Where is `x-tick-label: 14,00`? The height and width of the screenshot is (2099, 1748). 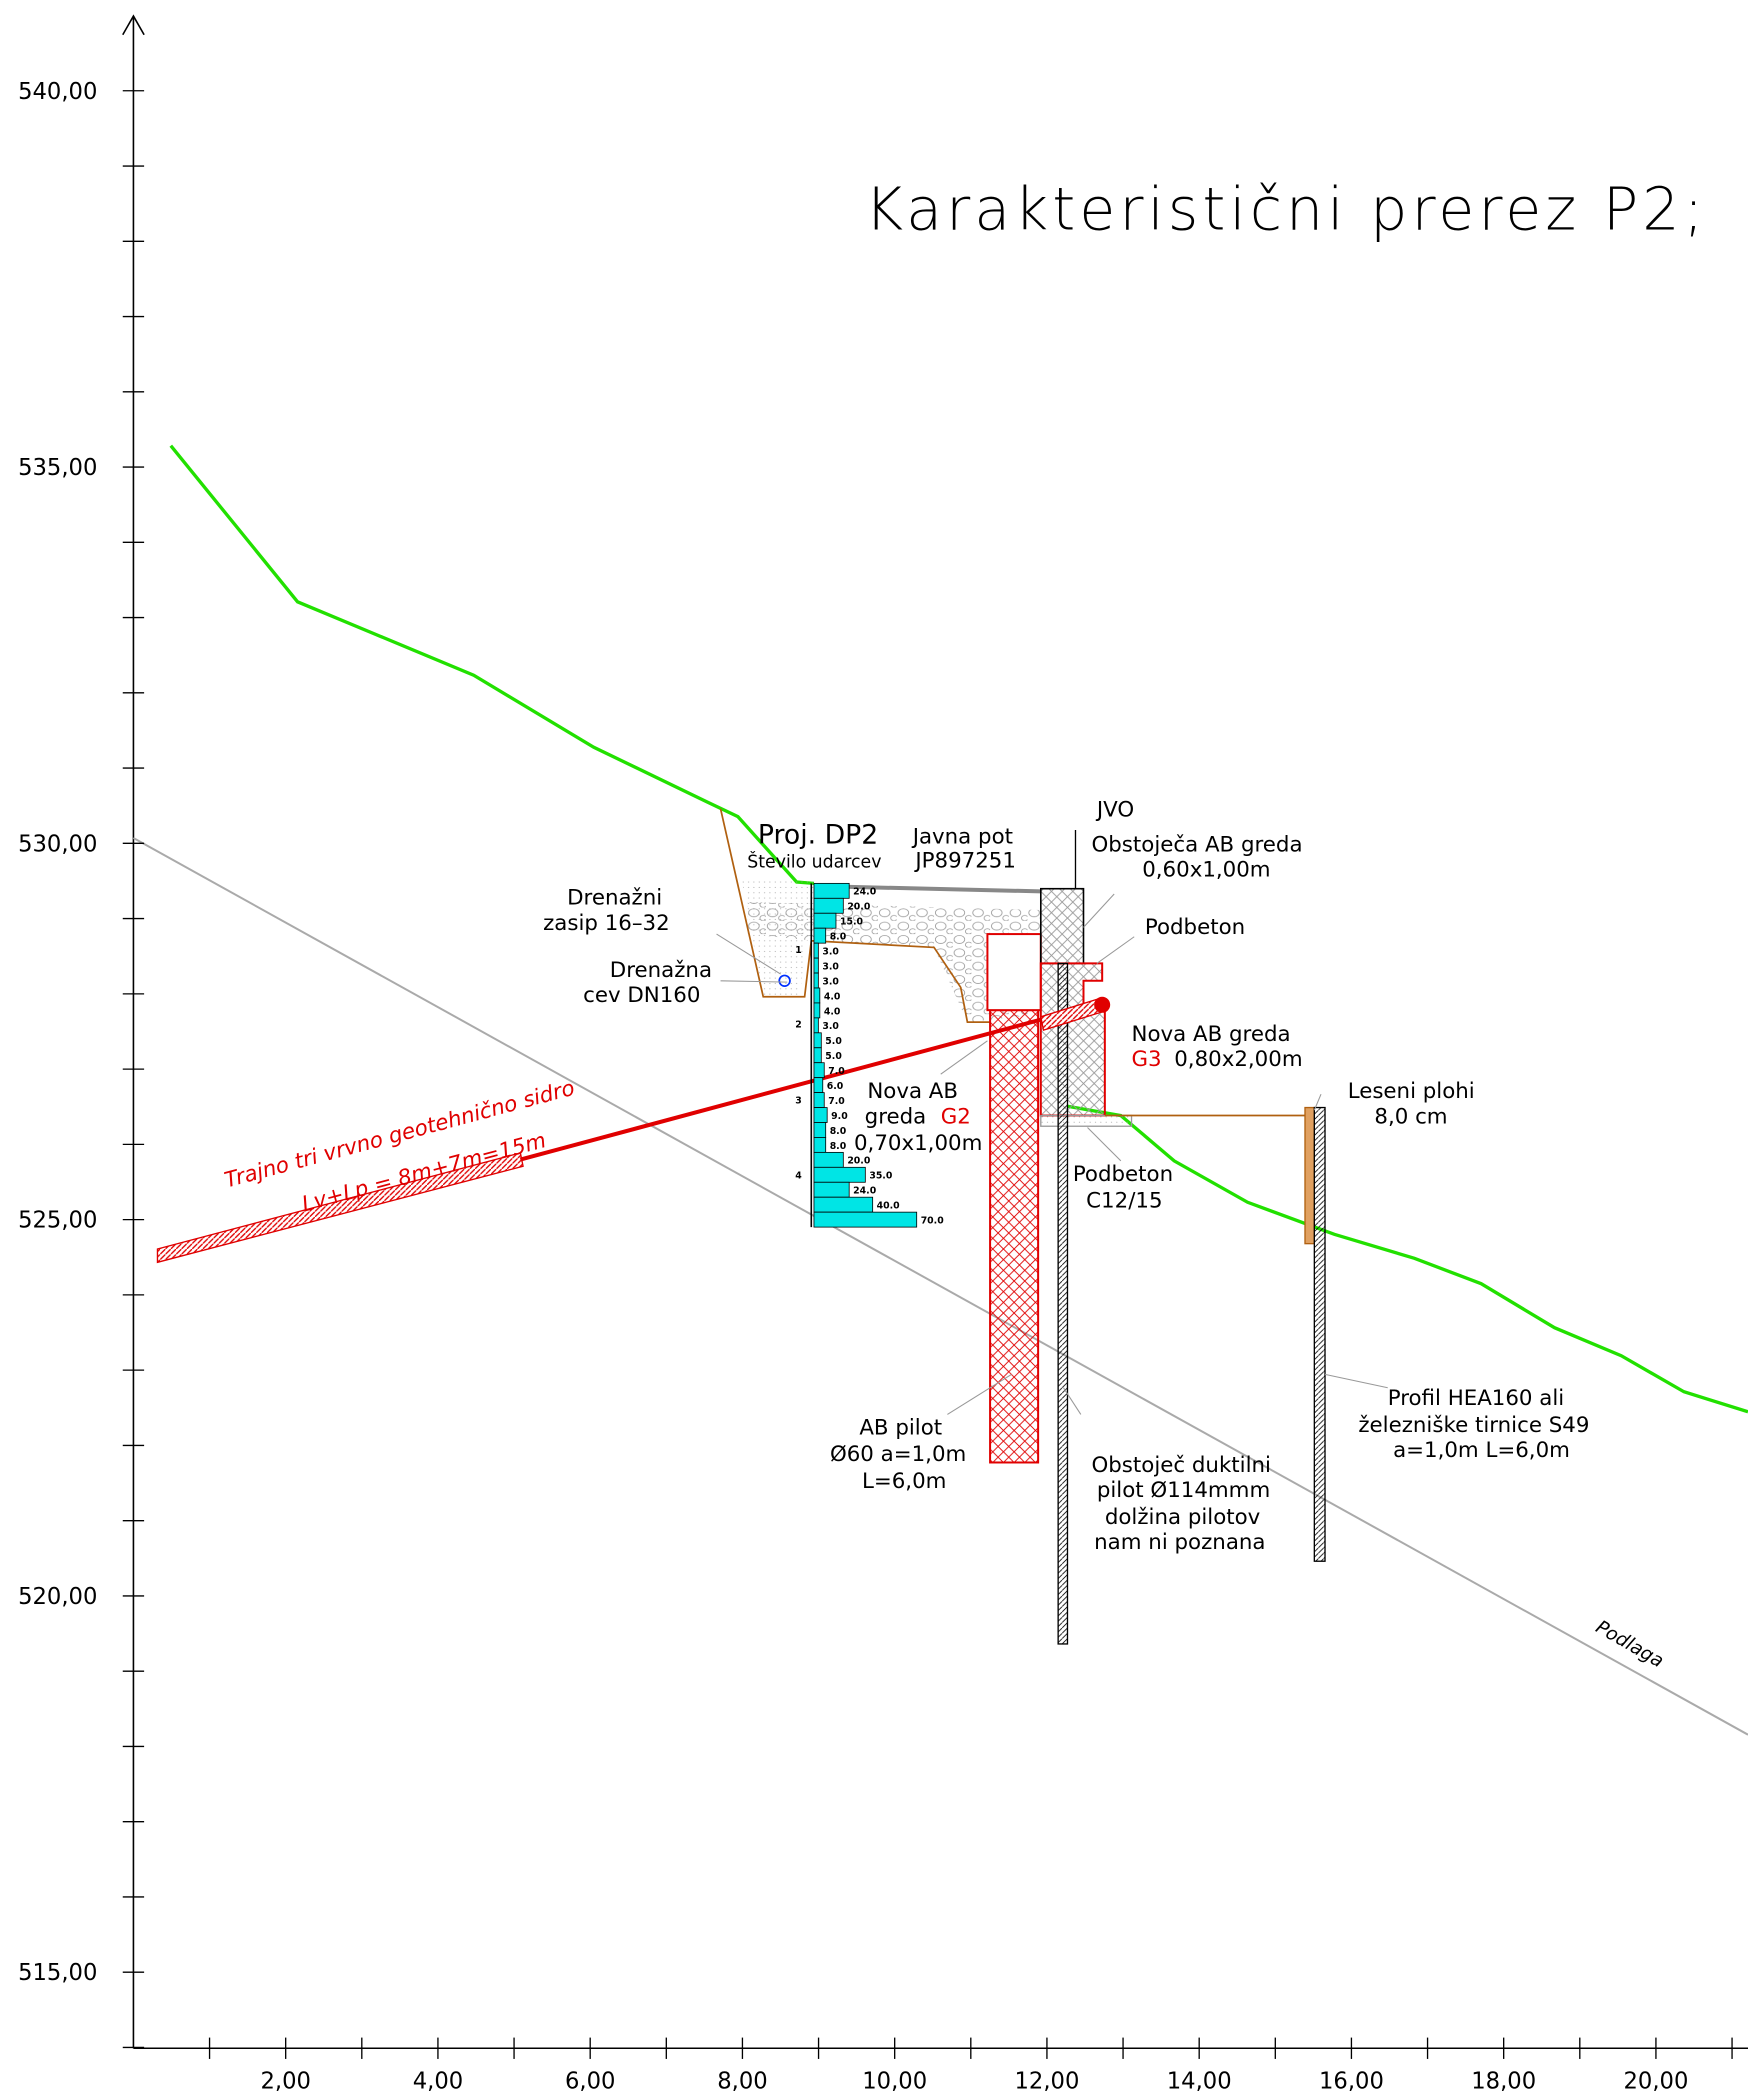 x-tick-label: 14,00 is located at coordinates (1199, 2081).